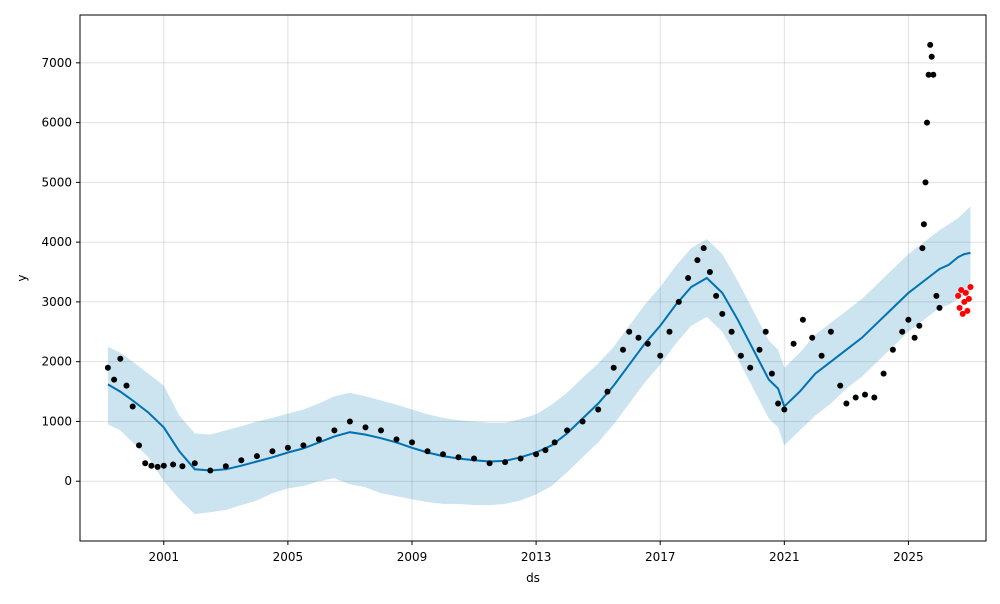 Image resolution: width=1000 pixels, height=604 pixels. Describe the element at coordinates (56, 421) in the screenshot. I see `y-tick-label: 1000` at that location.